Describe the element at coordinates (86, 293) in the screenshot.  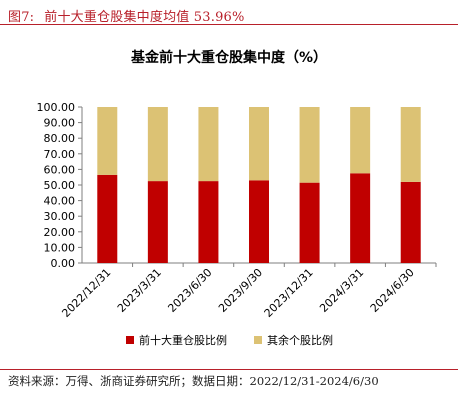
I see `x-tick-label: 2022/12/31` at that location.